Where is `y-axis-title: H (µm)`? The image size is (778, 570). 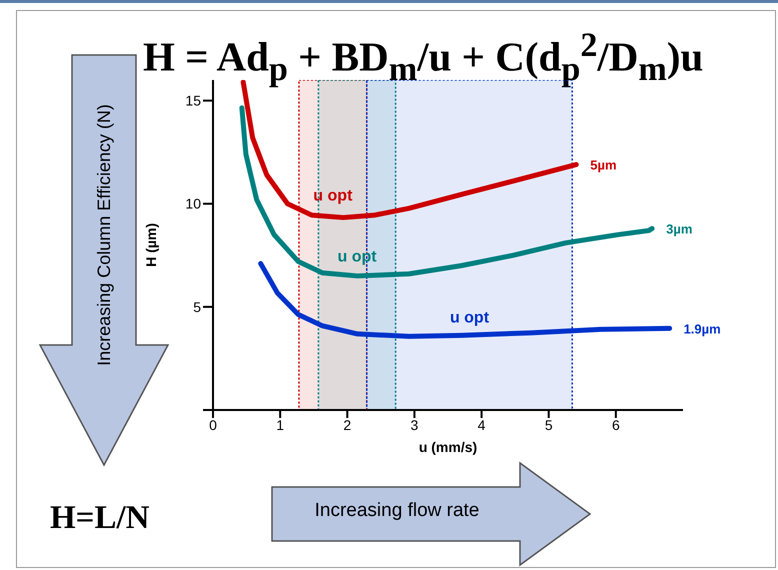
y-axis-title: H (µm) is located at coordinates (150, 245).